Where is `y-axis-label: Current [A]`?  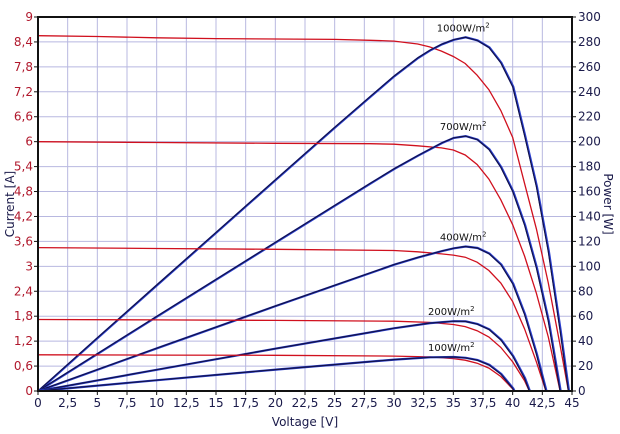
y-axis-label: Current [A] is located at coordinates (10, 204).